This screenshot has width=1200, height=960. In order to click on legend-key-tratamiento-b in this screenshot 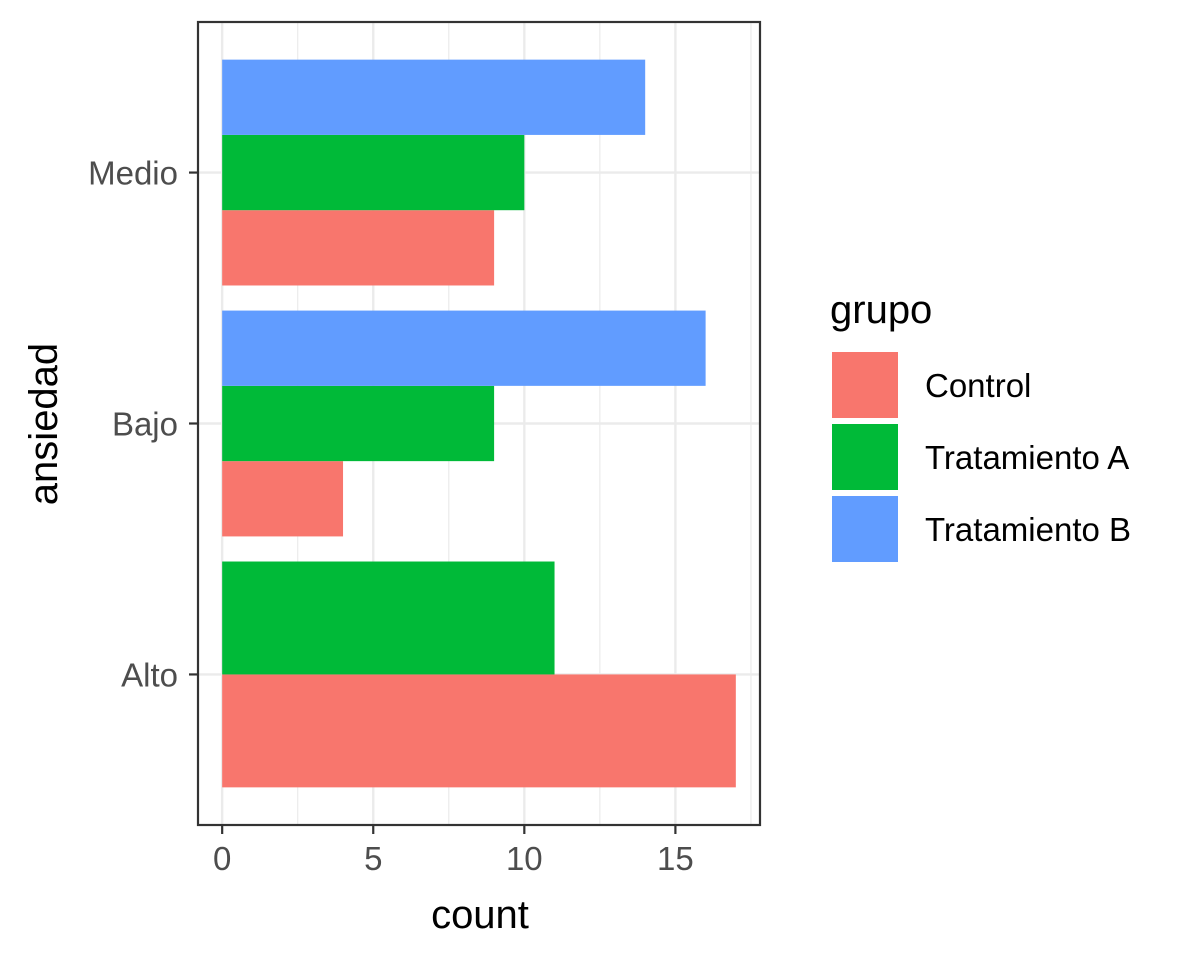, I will do `click(865, 529)`.